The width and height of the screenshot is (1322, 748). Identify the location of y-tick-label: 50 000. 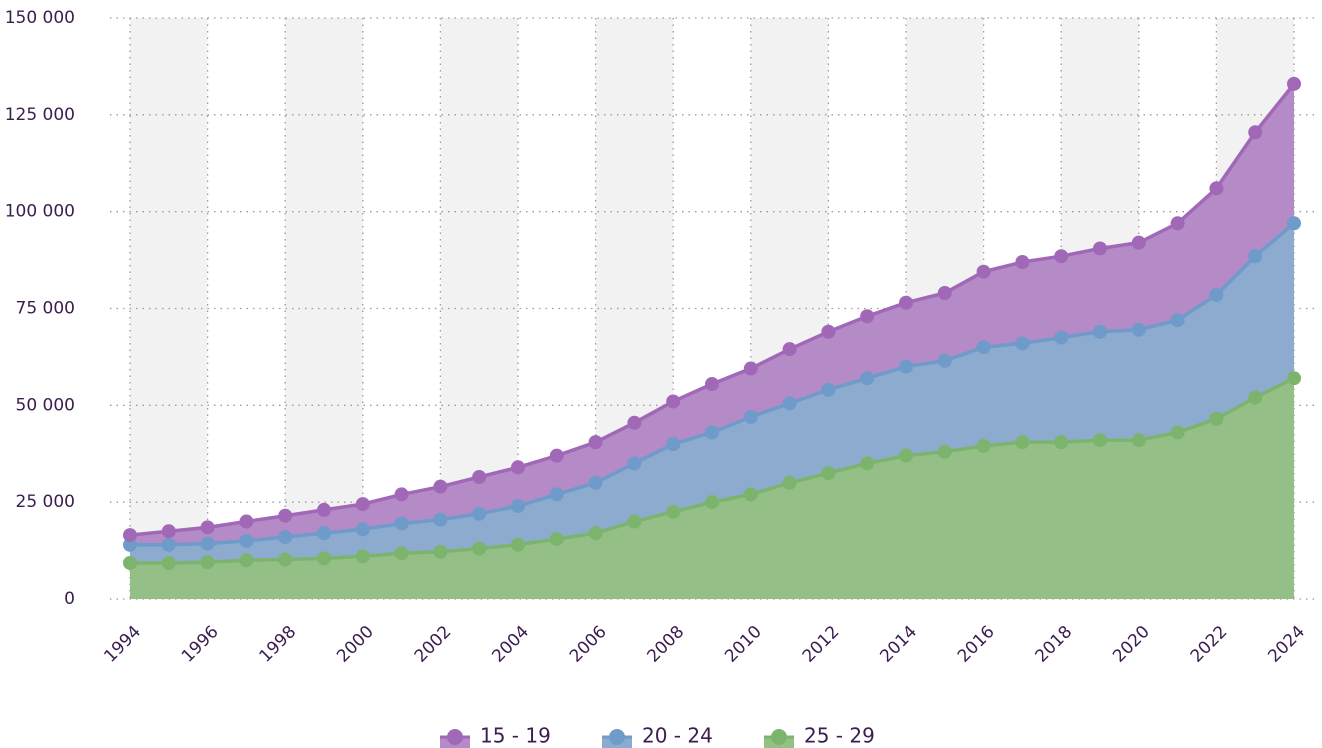
(45, 405).